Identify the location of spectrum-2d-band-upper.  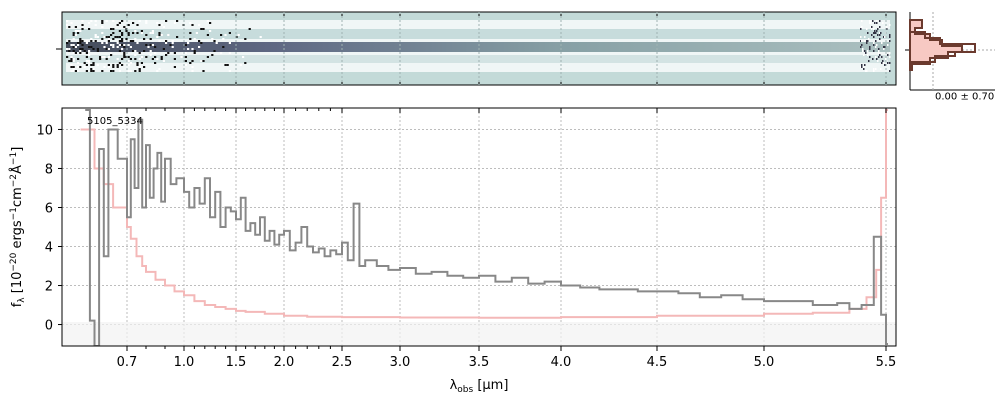
(478, 34).